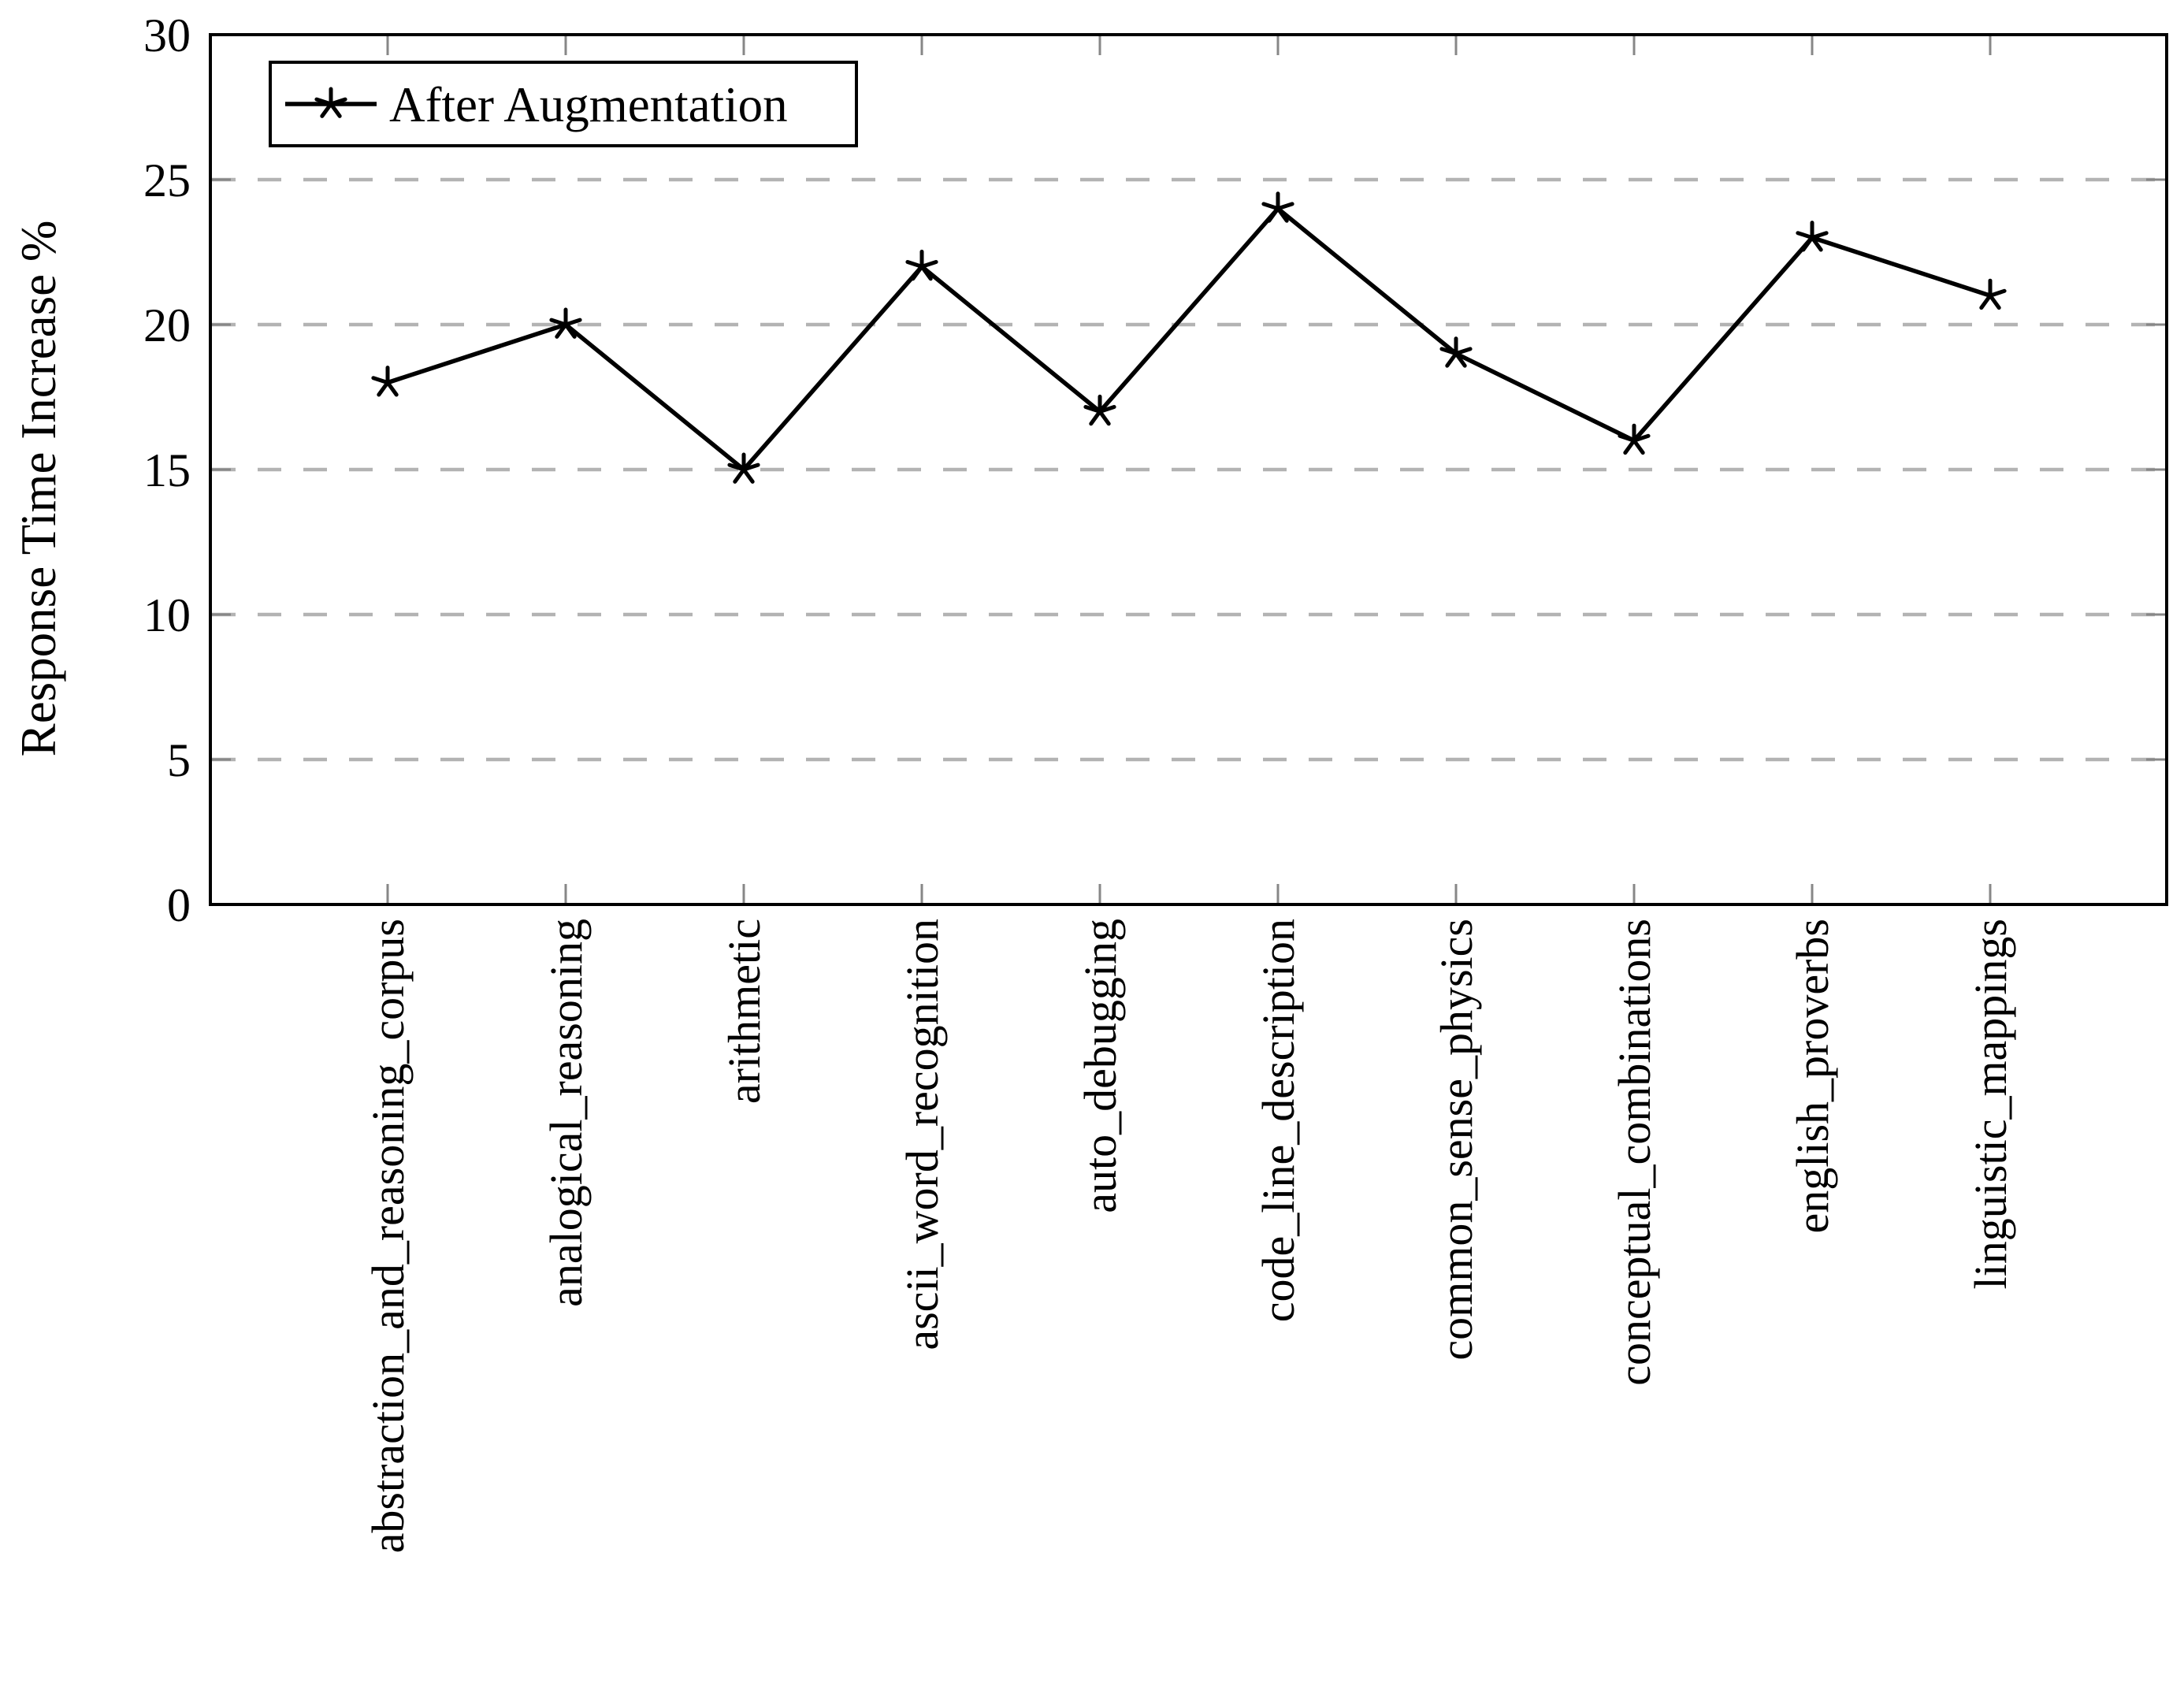 This screenshot has width=2184, height=1701. I want to click on series-layer, so click(1189, 337).